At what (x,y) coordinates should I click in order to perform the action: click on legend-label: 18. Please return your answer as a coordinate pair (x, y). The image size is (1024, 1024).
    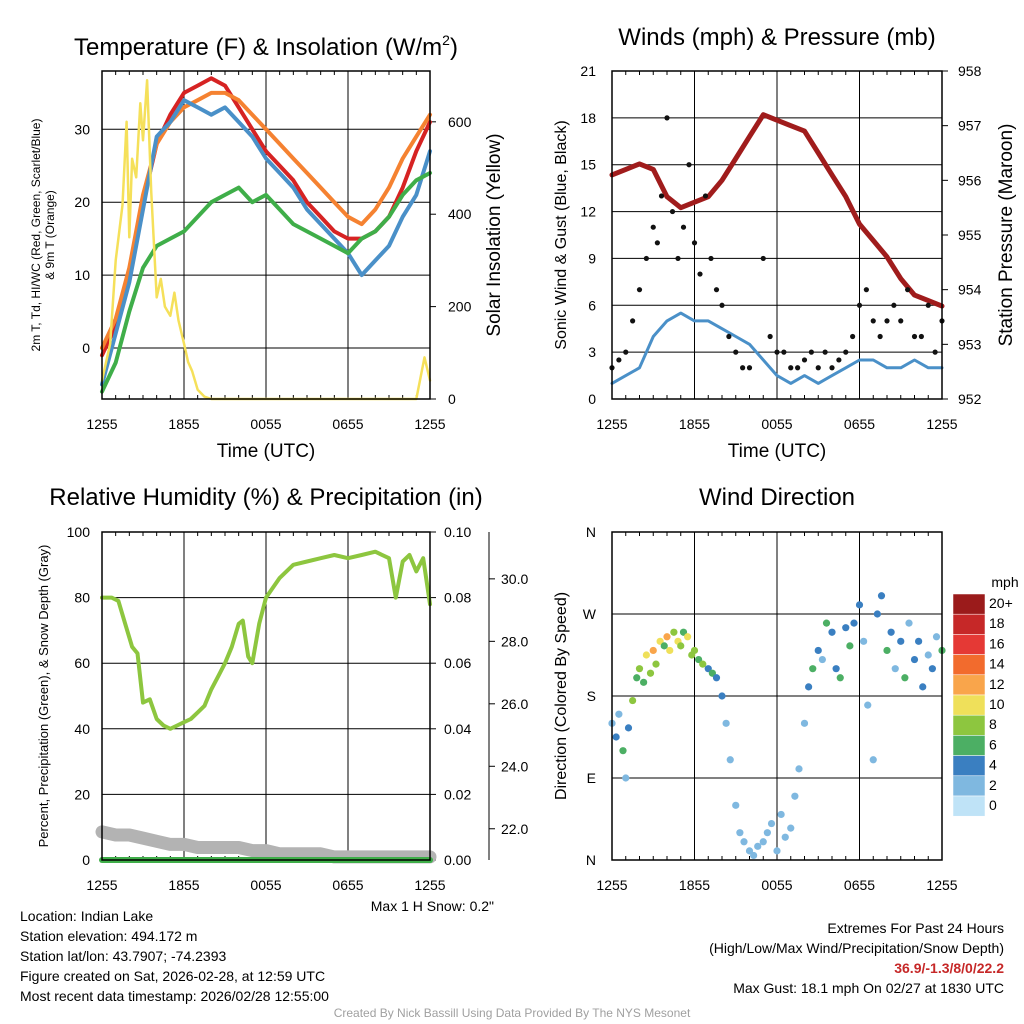
    Looking at the image, I should click on (997, 623).